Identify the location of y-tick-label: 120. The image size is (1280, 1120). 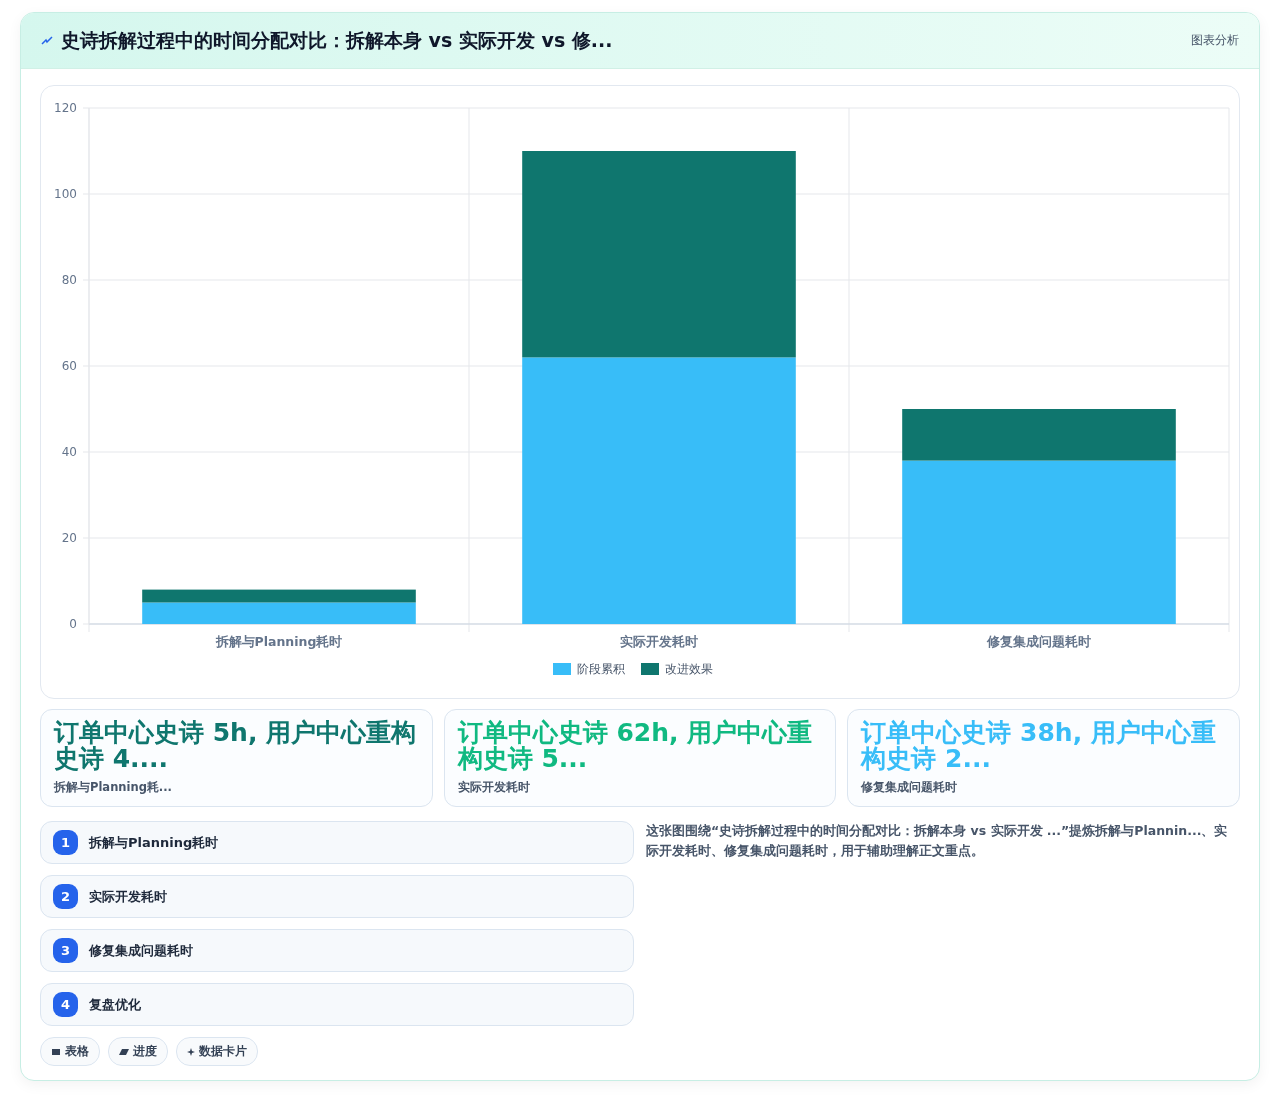
(65, 108).